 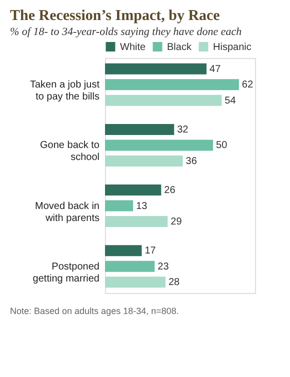 What do you see at coordinates (232, 47) in the screenshot?
I see `legend-label: Hispanic` at bounding box center [232, 47].